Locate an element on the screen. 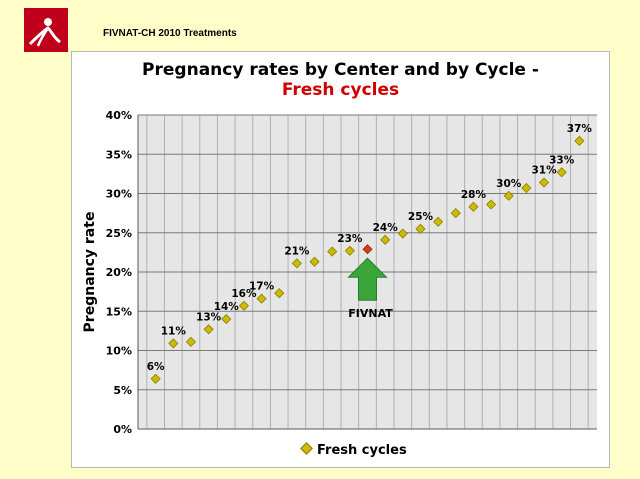  y-tick-label: 40% is located at coordinates (119, 115).